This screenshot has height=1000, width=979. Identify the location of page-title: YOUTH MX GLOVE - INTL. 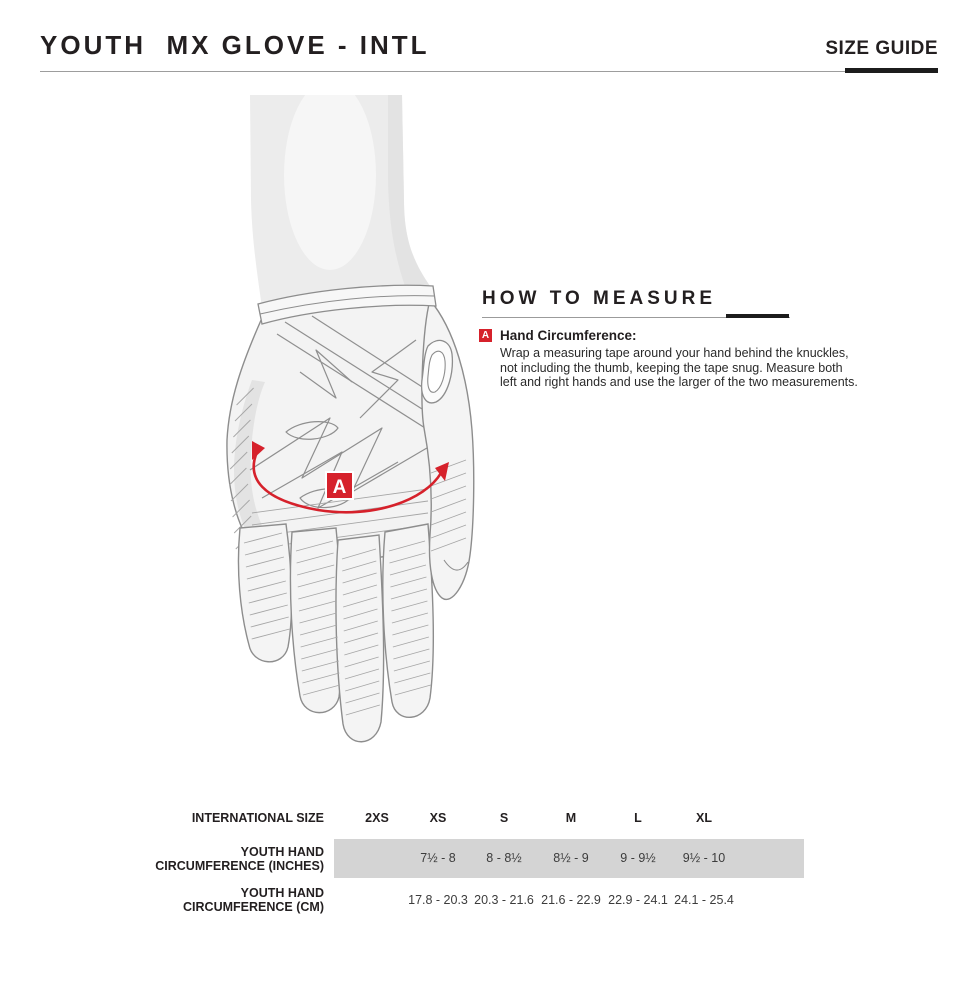
(235, 45).